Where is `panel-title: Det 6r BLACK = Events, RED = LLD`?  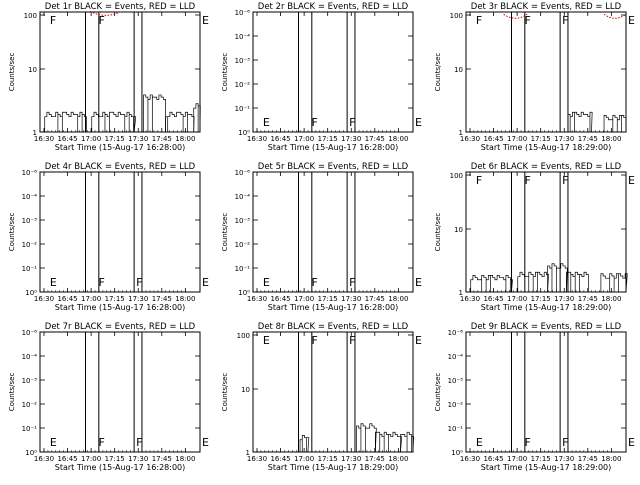 panel-title: Det 6r BLACK = Events, RED = LLD is located at coordinates (546, 167).